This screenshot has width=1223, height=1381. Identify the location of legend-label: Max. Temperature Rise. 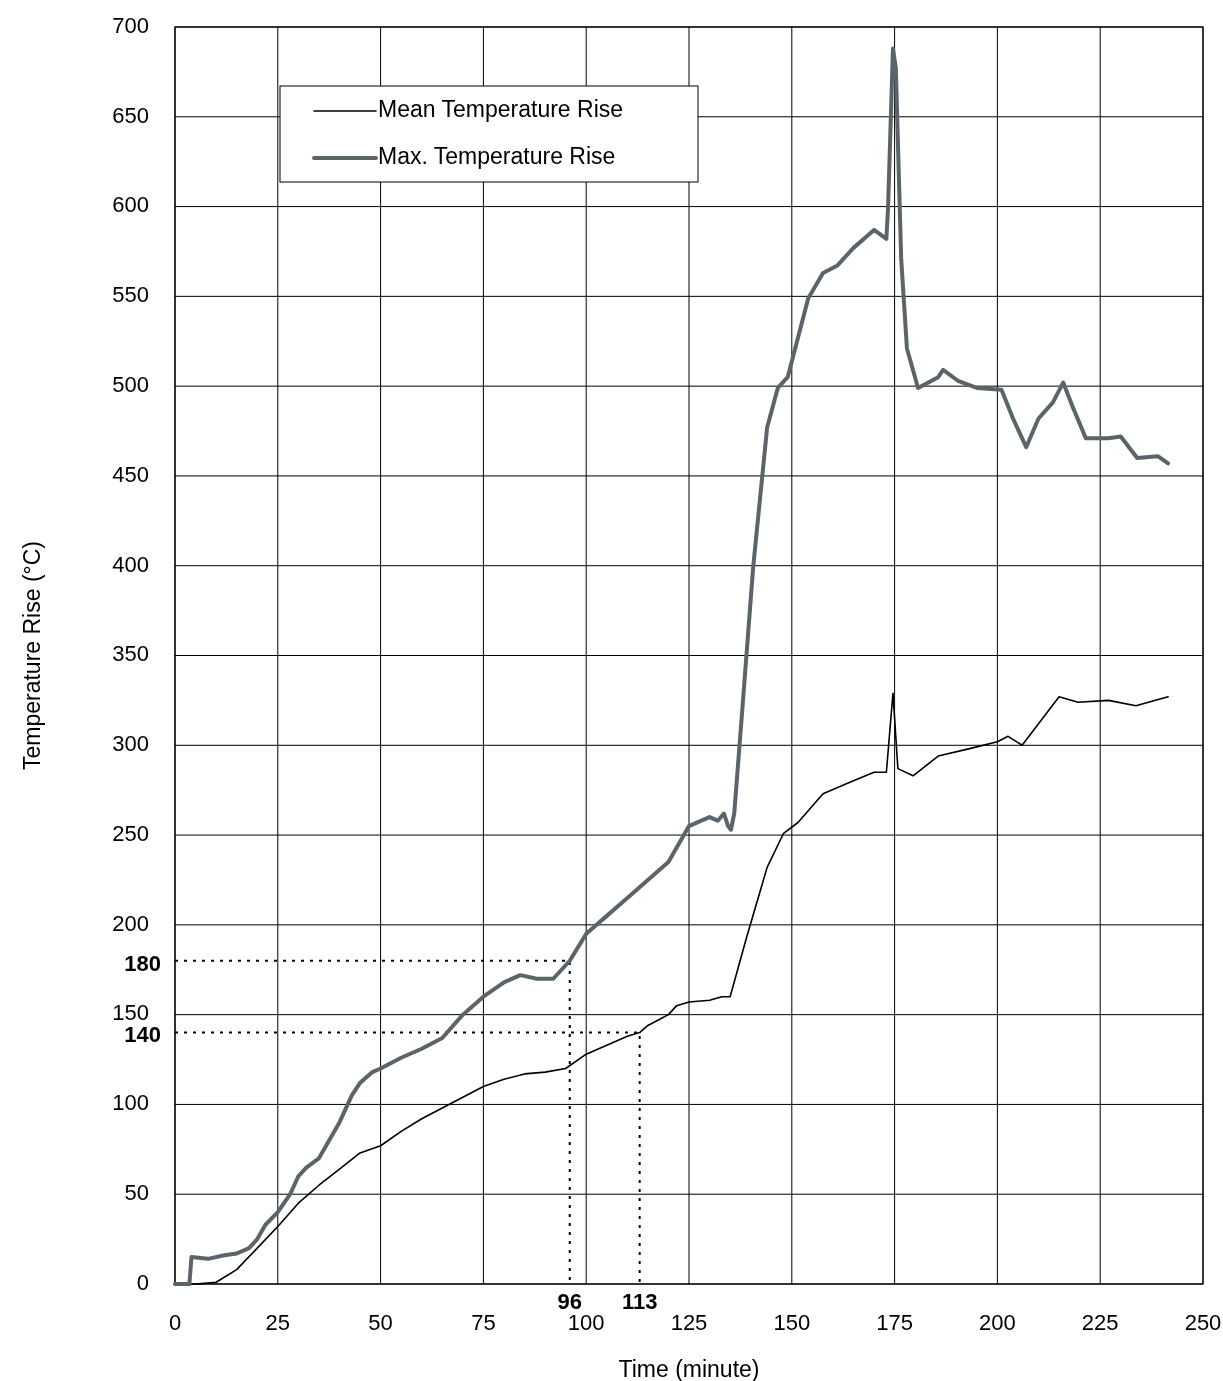
(497, 156).